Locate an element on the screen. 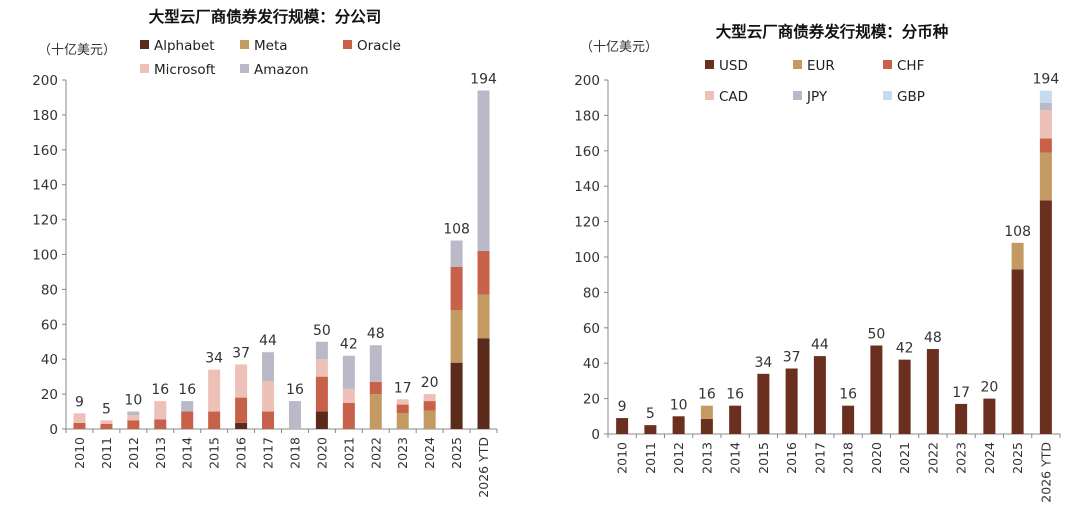 The image size is (1080, 521). company-legend-swatch-meta is located at coordinates (244, 44).